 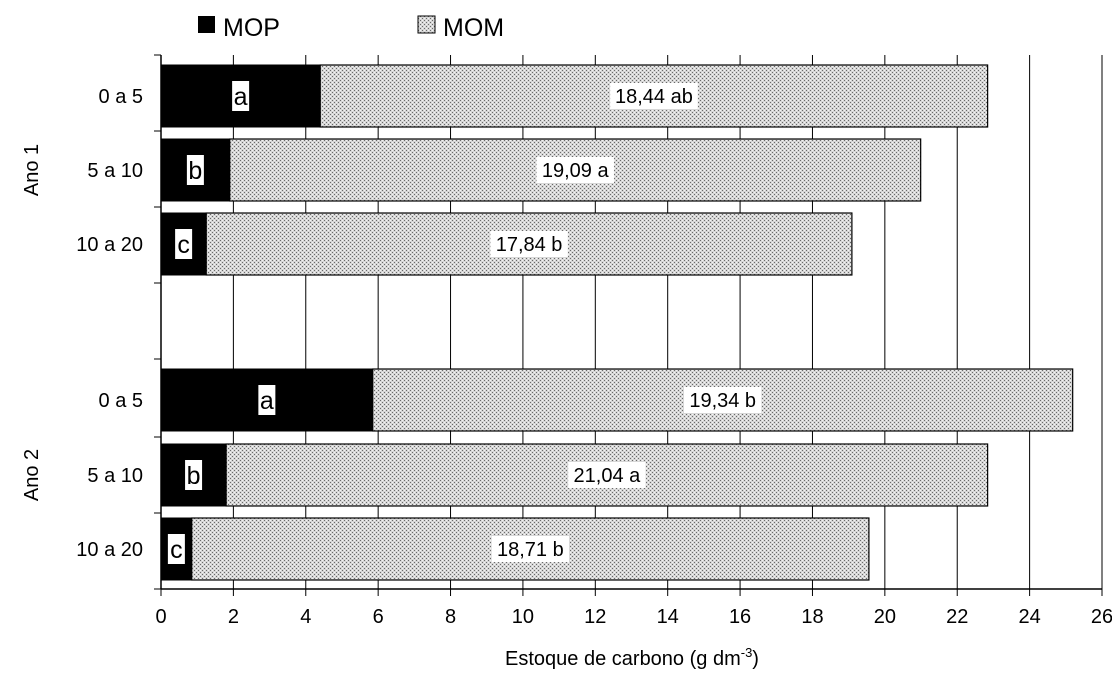 I want to click on group-label: Ano 2, so click(x=32, y=475).